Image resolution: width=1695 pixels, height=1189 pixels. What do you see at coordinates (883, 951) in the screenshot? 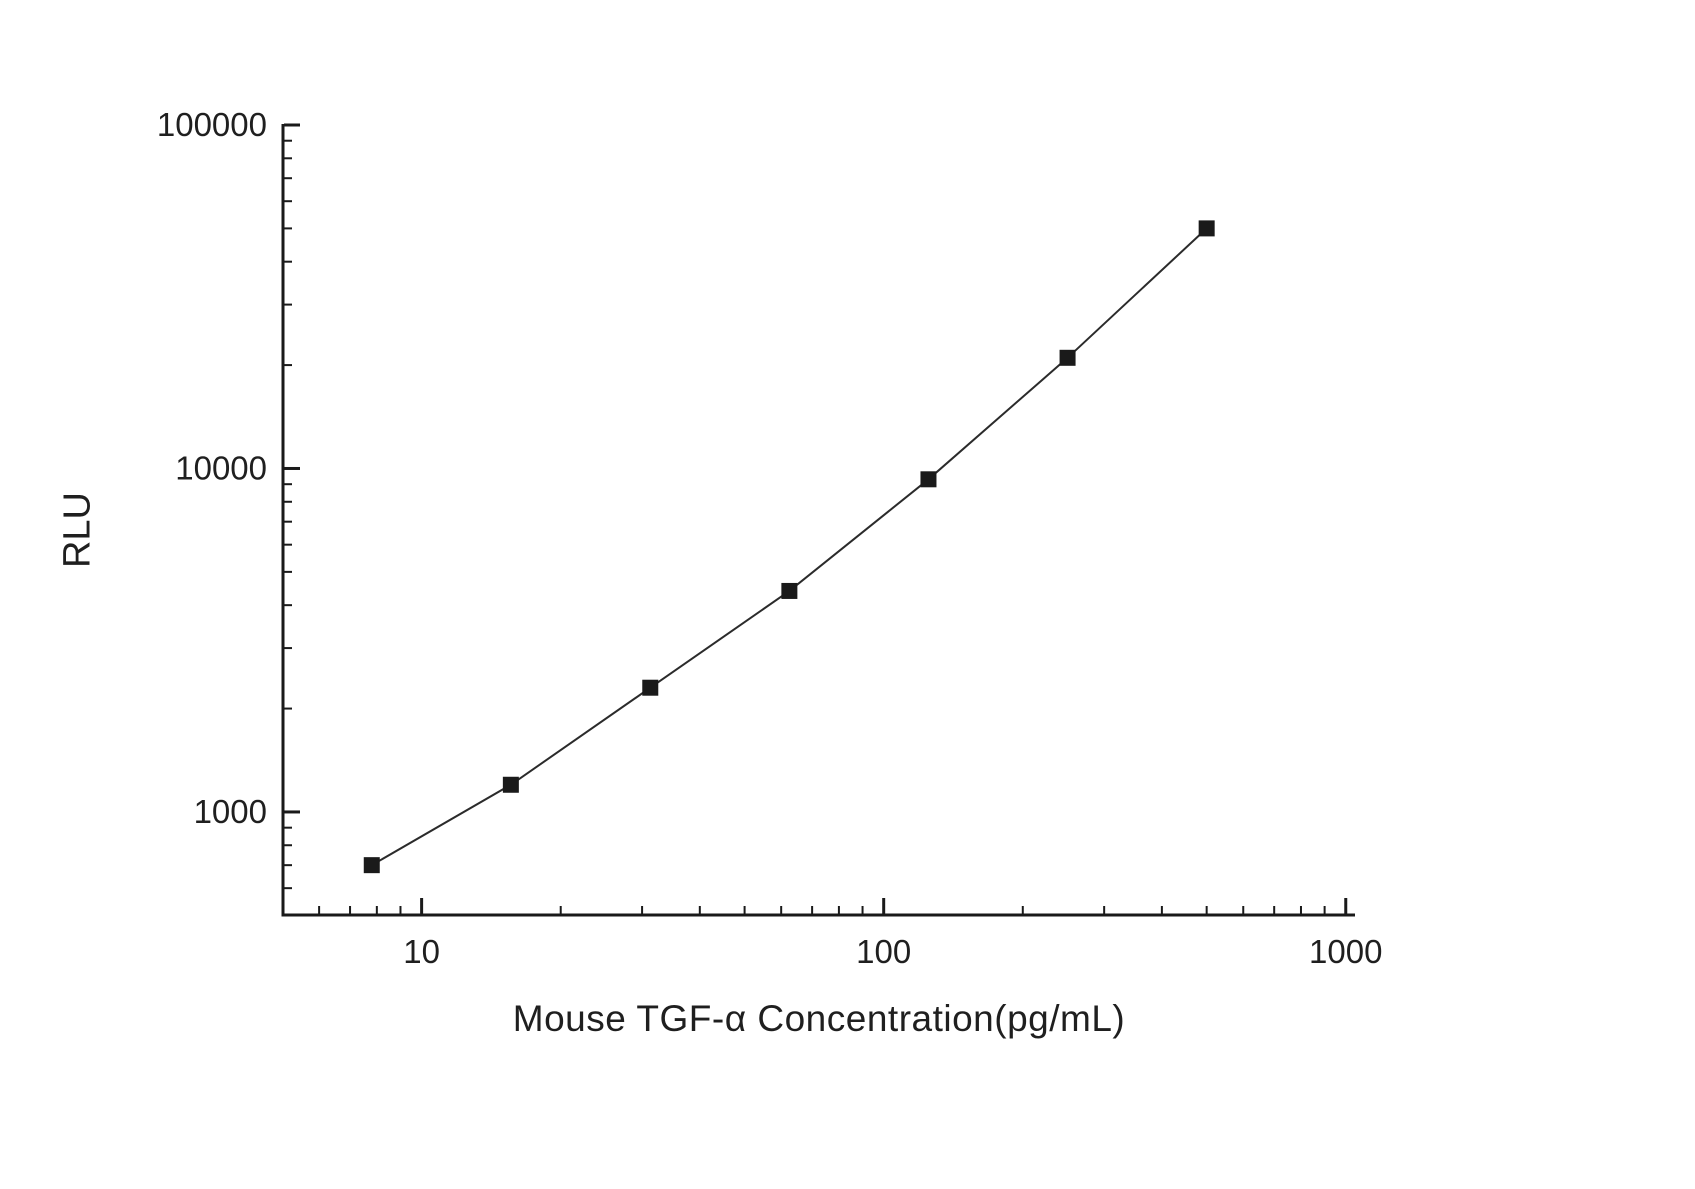
I see `x-tick-label: 100` at bounding box center [883, 951].